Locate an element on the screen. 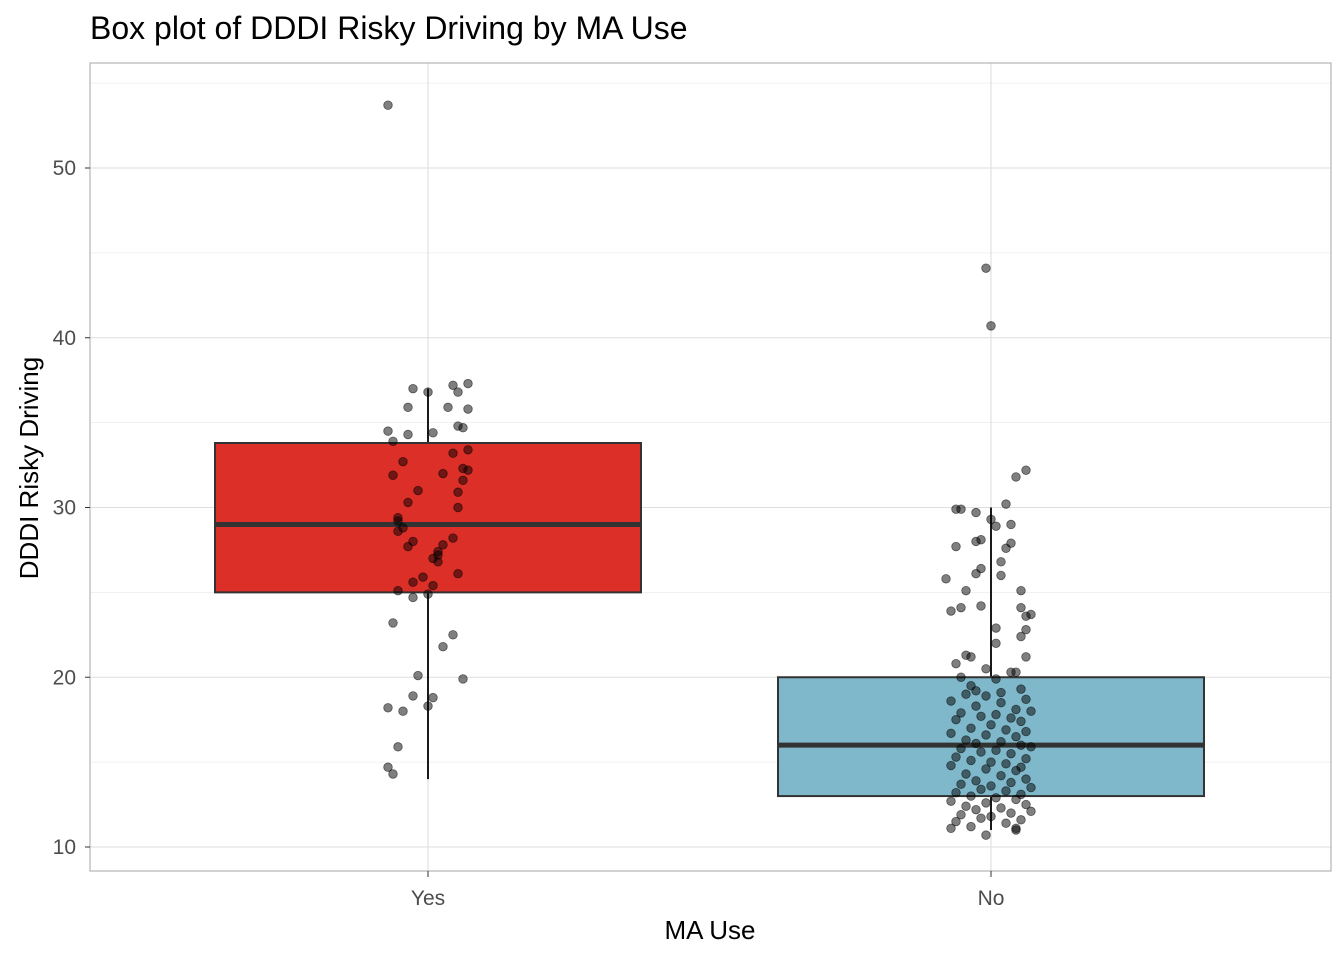 Image resolution: width=1344 pixels, height=960 pixels. y-tick-label: 20 is located at coordinates (64, 677).